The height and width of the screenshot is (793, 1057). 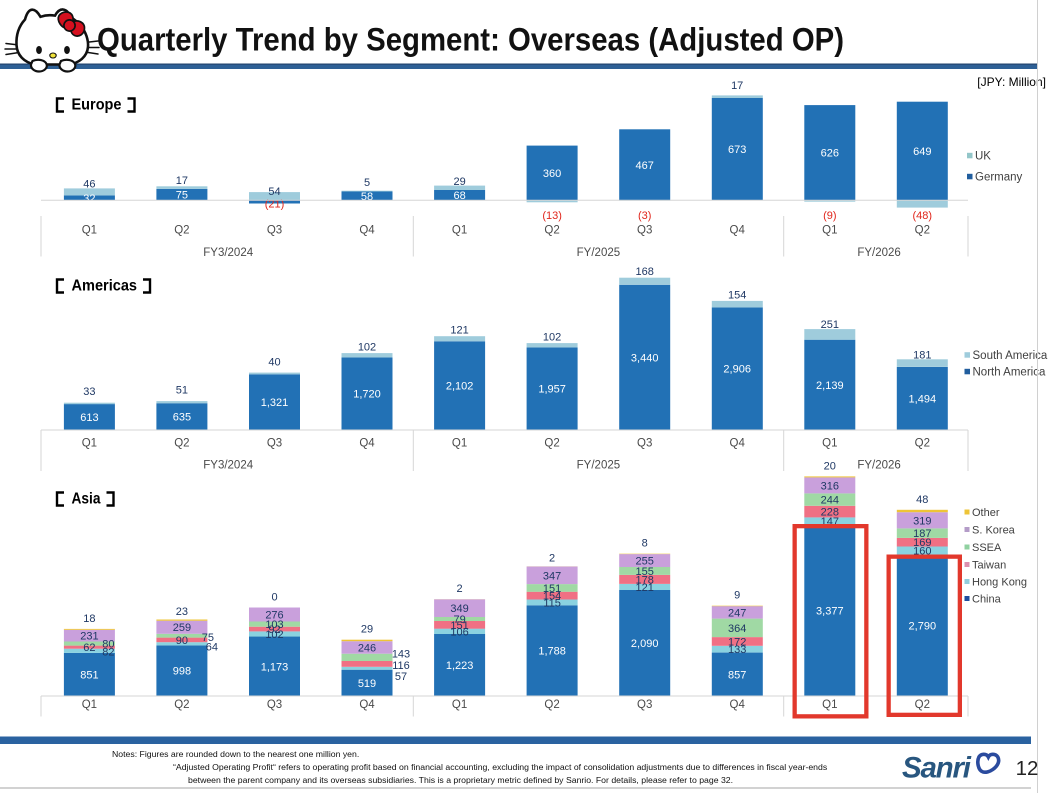 What do you see at coordinates (182, 418) in the screenshot?
I see `svg-text: 635` at bounding box center [182, 418].